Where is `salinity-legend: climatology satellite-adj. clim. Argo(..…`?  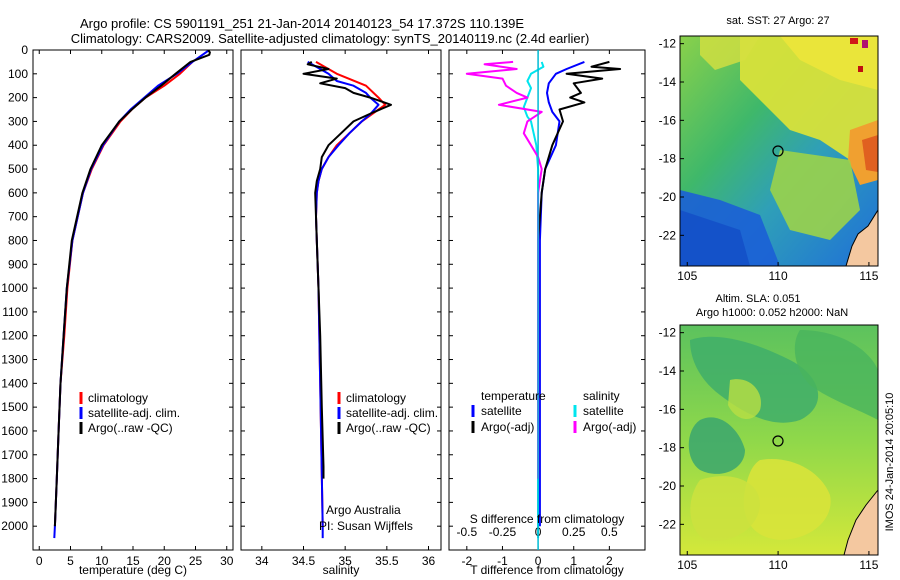 salinity-legend: climatology satellite-adj. clim. Argo(..… is located at coordinates (387, 413).